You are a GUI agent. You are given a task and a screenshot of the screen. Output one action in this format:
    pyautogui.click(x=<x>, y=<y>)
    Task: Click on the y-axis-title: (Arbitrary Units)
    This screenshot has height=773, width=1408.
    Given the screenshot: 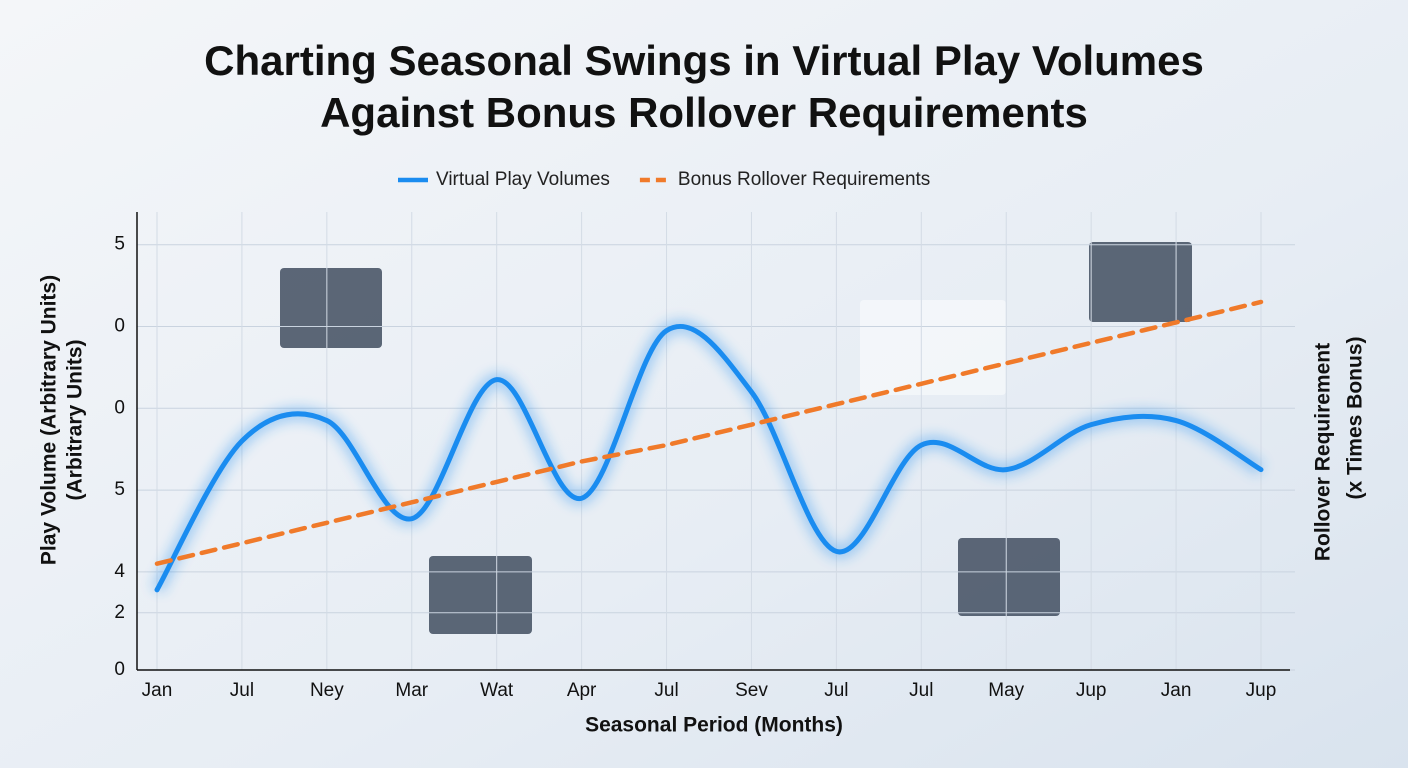 What is the action you would take?
    pyautogui.click(x=75, y=419)
    